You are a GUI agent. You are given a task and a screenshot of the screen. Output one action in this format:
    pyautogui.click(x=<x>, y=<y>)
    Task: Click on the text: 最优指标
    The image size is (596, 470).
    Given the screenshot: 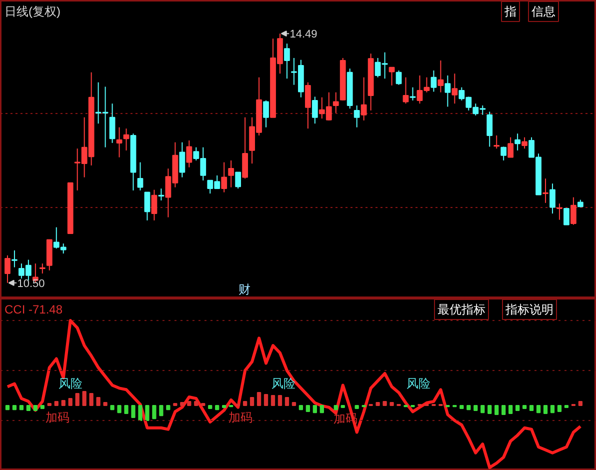 What is the action you would take?
    pyautogui.click(x=462, y=309)
    